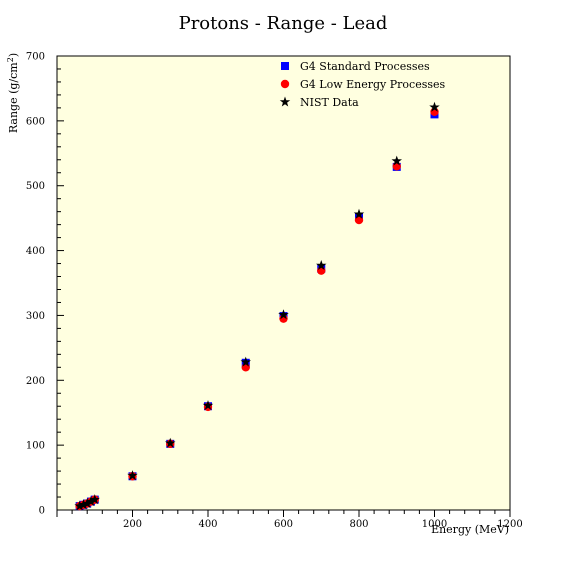 The height and width of the screenshot is (572, 567). I want to click on legend-label: G4 Standard Processes, so click(365, 66).